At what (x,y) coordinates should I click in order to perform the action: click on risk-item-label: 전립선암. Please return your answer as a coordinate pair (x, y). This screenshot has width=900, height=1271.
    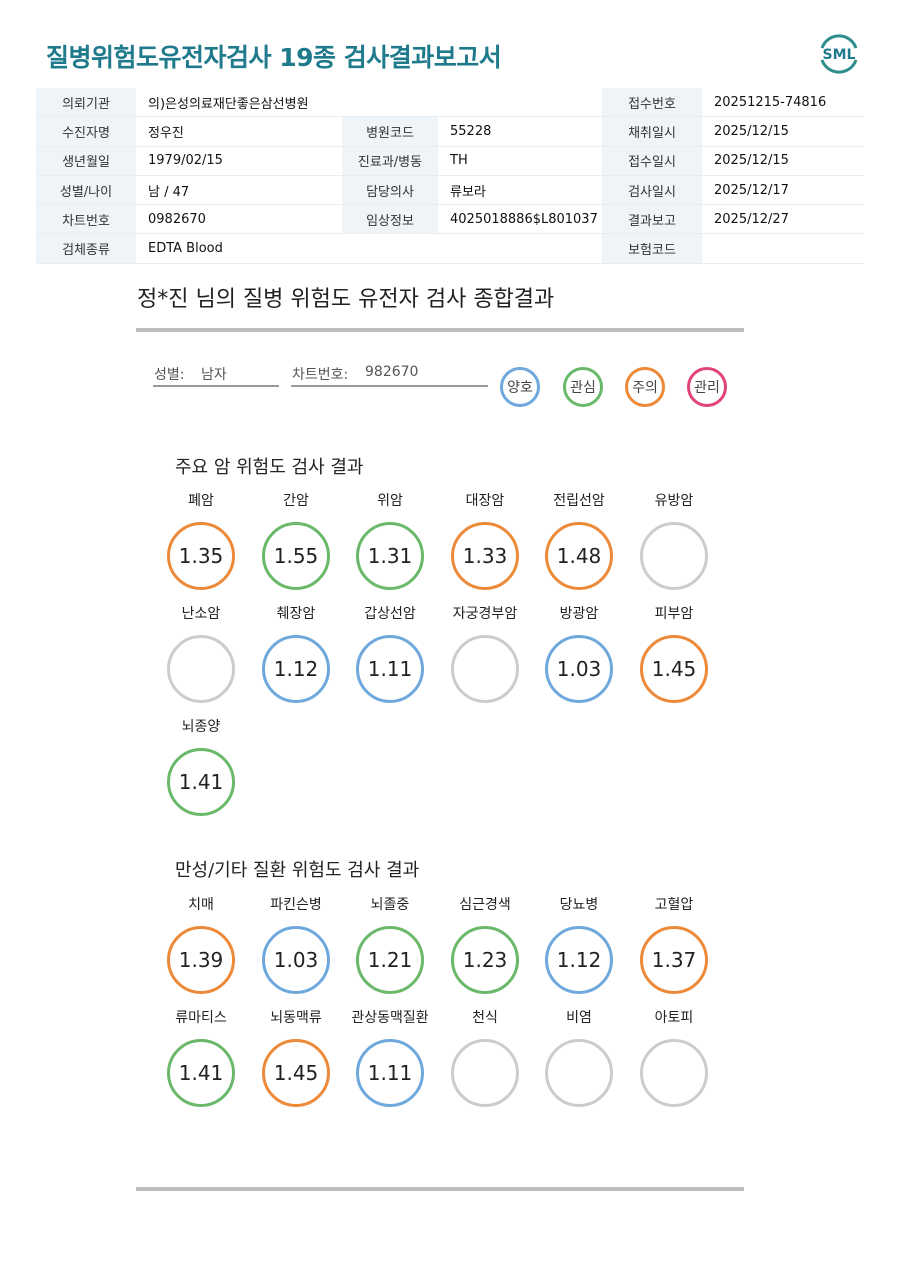
    Looking at the image, I should click on (579, 501).